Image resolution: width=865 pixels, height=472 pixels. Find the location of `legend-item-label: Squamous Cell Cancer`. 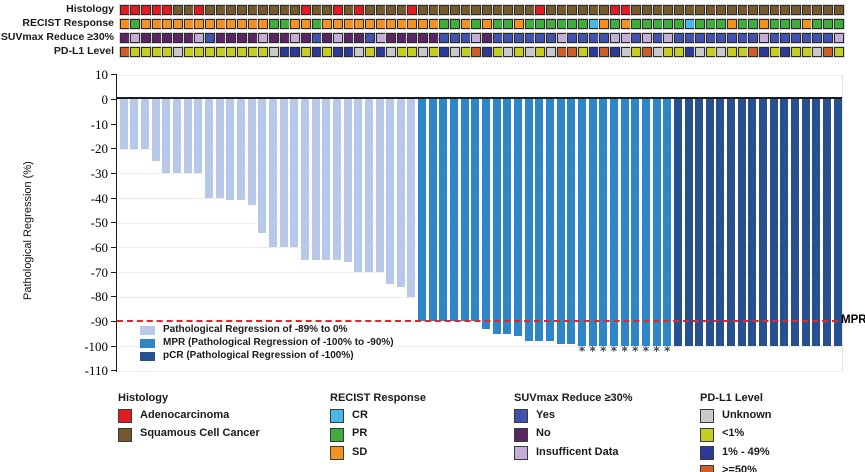

legend-item-label: Squamous Cell Cancer is located at coordinates (200, 433).